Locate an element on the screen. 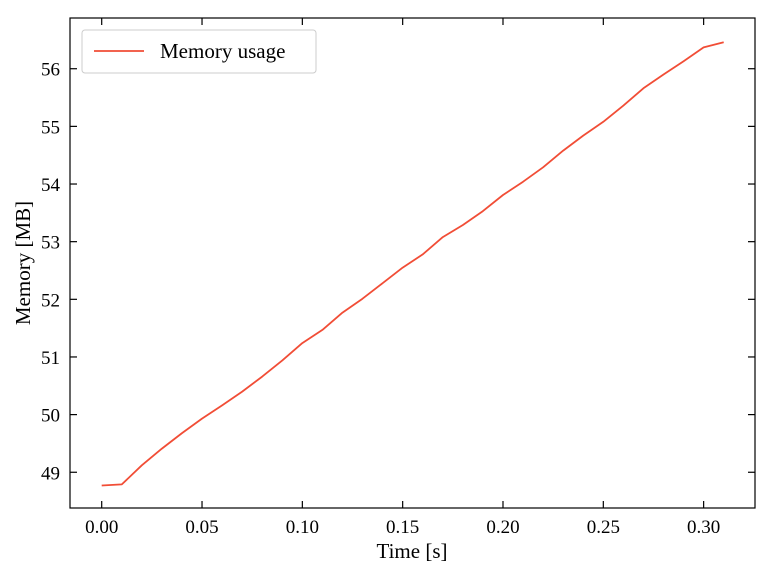 The height and width of the screenshot is (578, 768). y-tick-label: 52 is located at coordinates (50, 300).